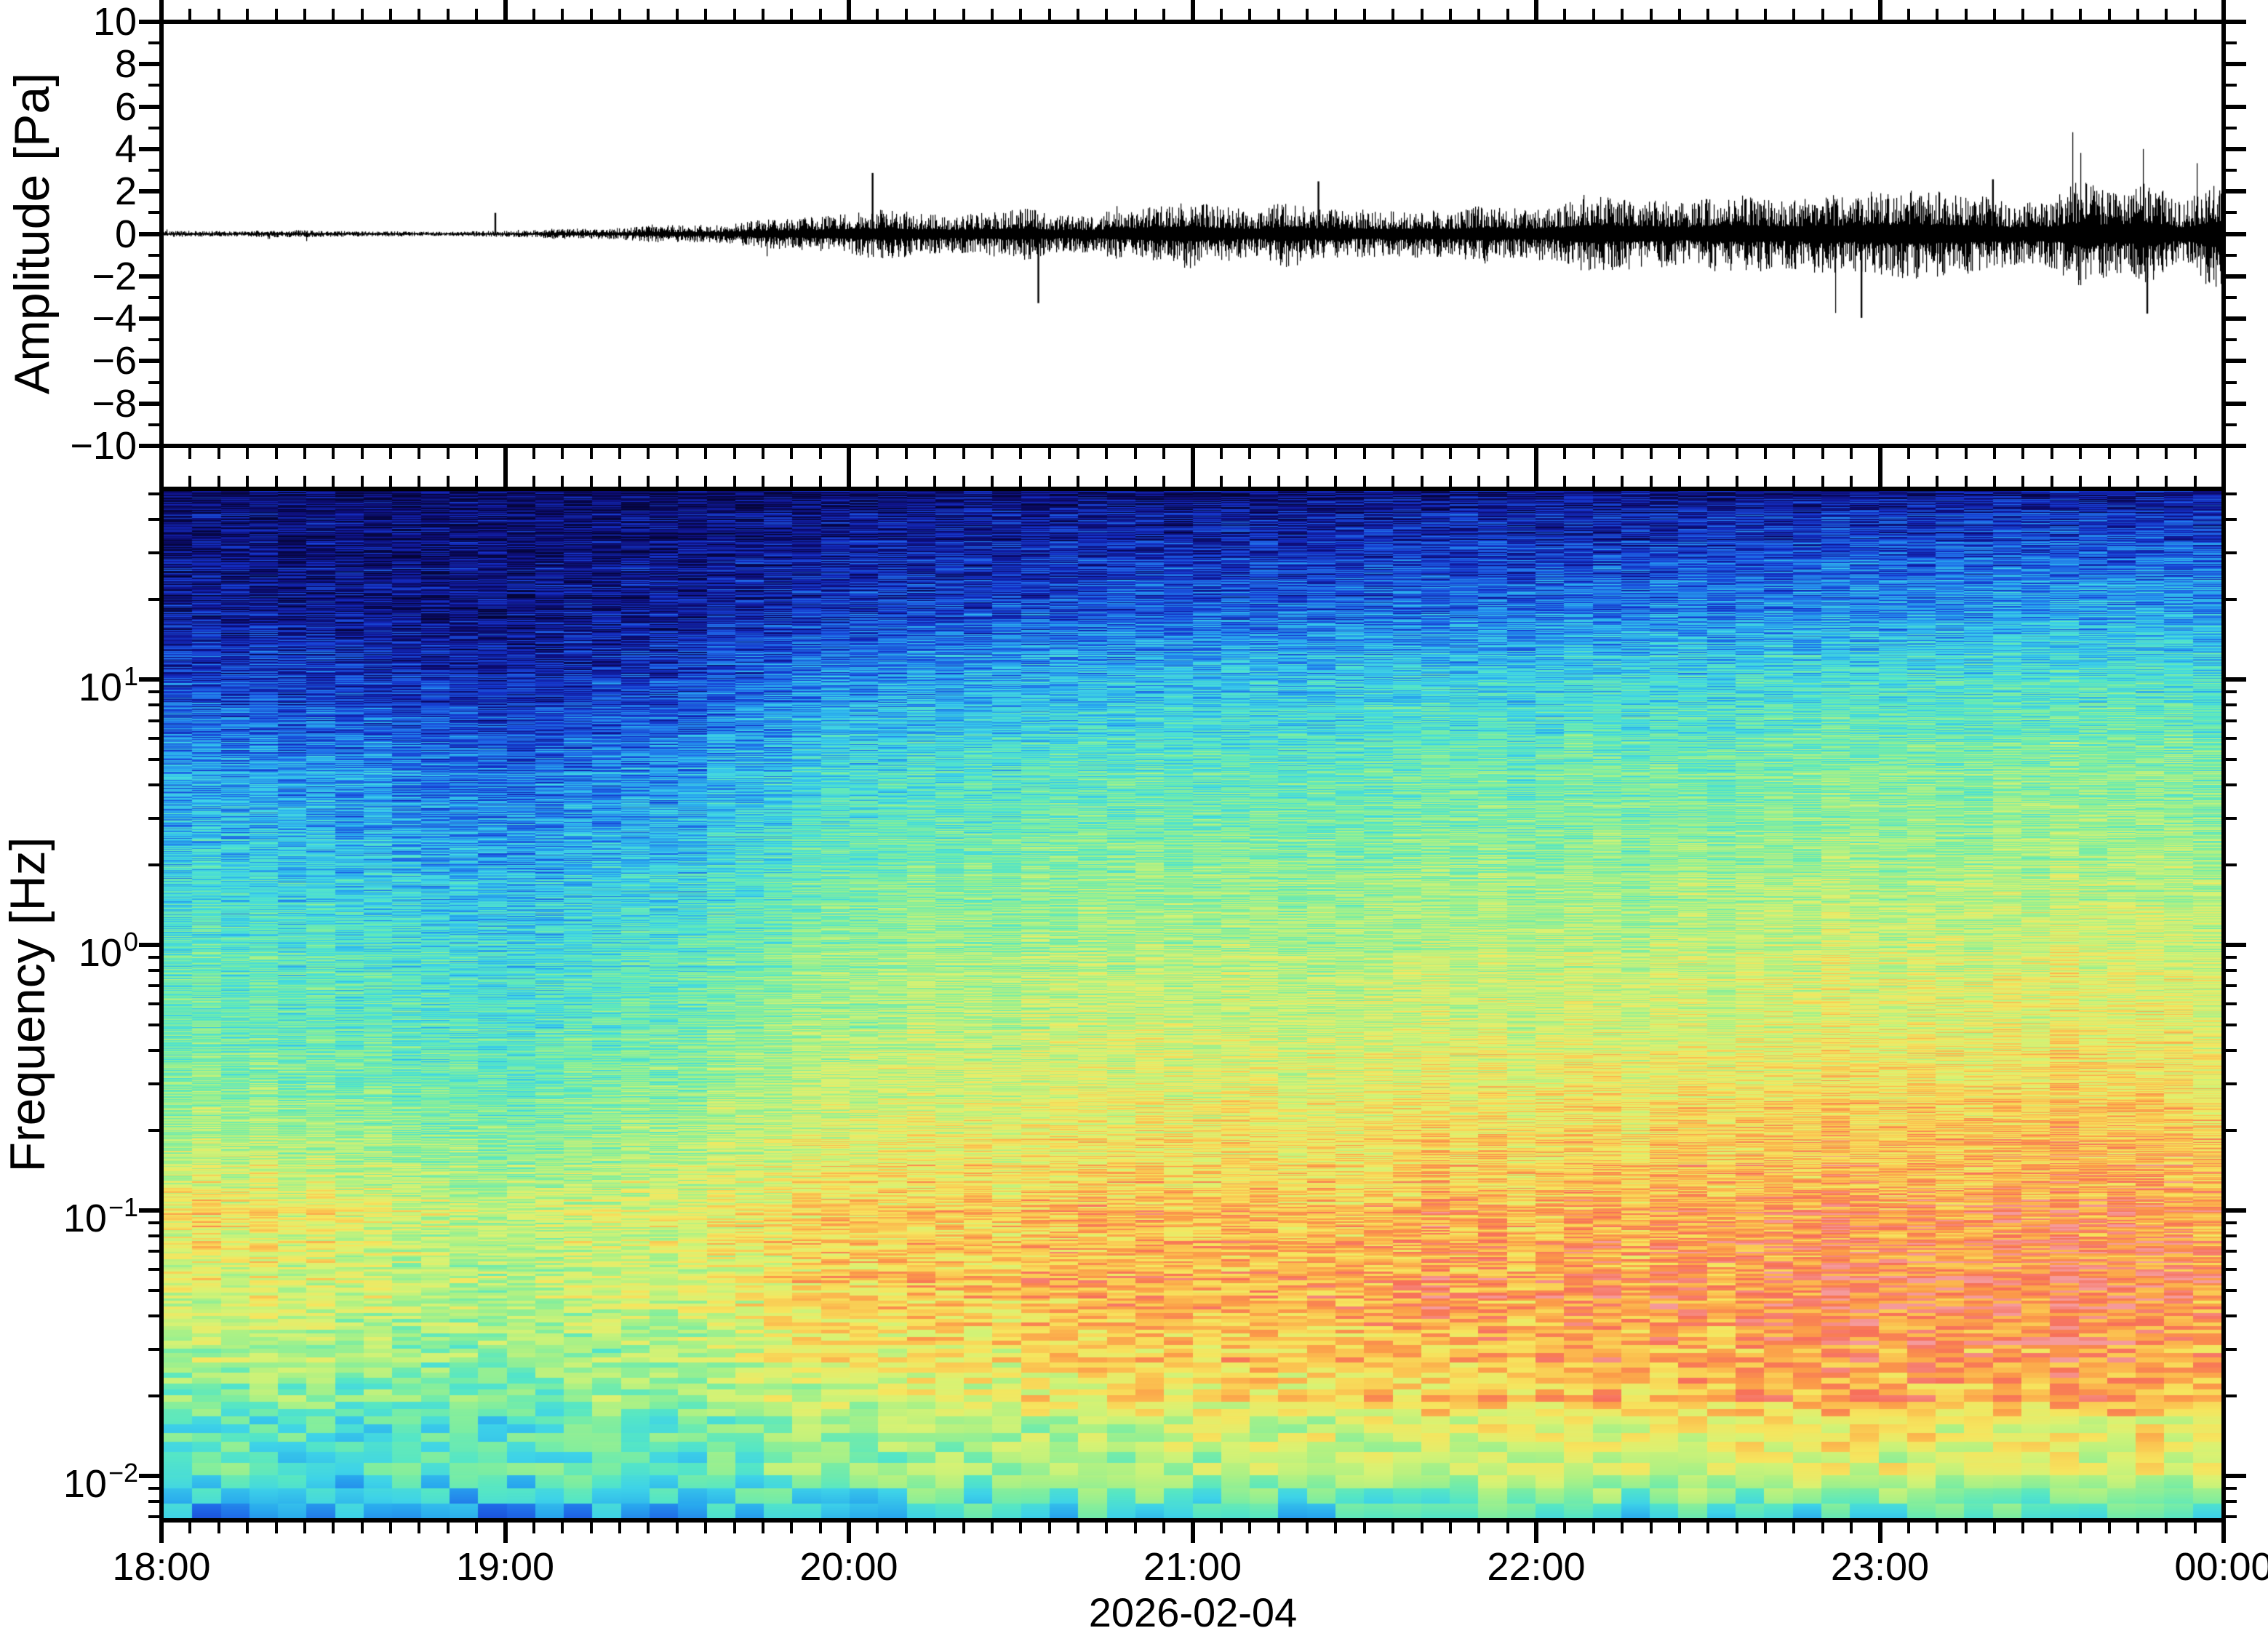  I want to click on amplitude-tick-label: −10, so click(103, 446).